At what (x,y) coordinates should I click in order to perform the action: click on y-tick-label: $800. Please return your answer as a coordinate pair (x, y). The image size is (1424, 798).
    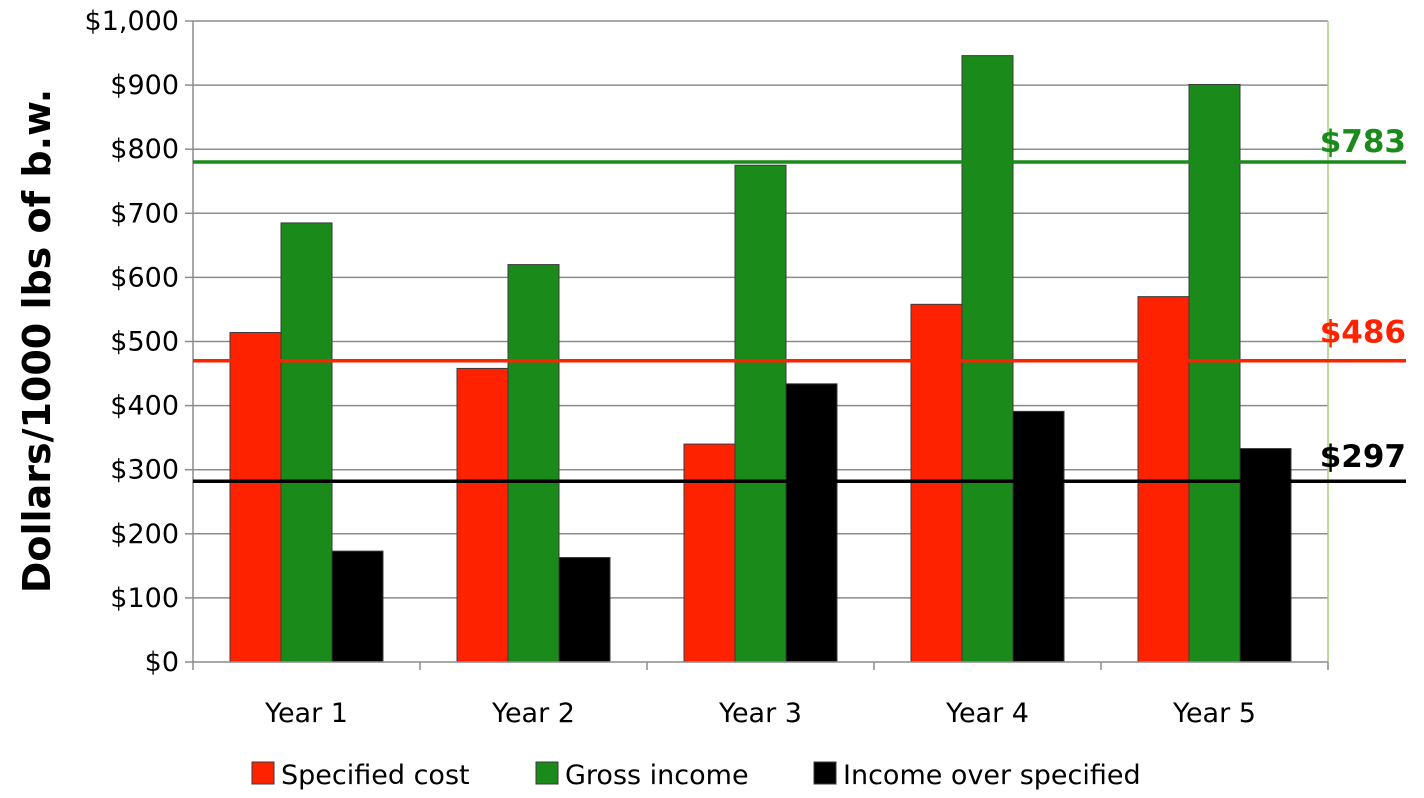
    Looking at the image, I should click on (144, 149).